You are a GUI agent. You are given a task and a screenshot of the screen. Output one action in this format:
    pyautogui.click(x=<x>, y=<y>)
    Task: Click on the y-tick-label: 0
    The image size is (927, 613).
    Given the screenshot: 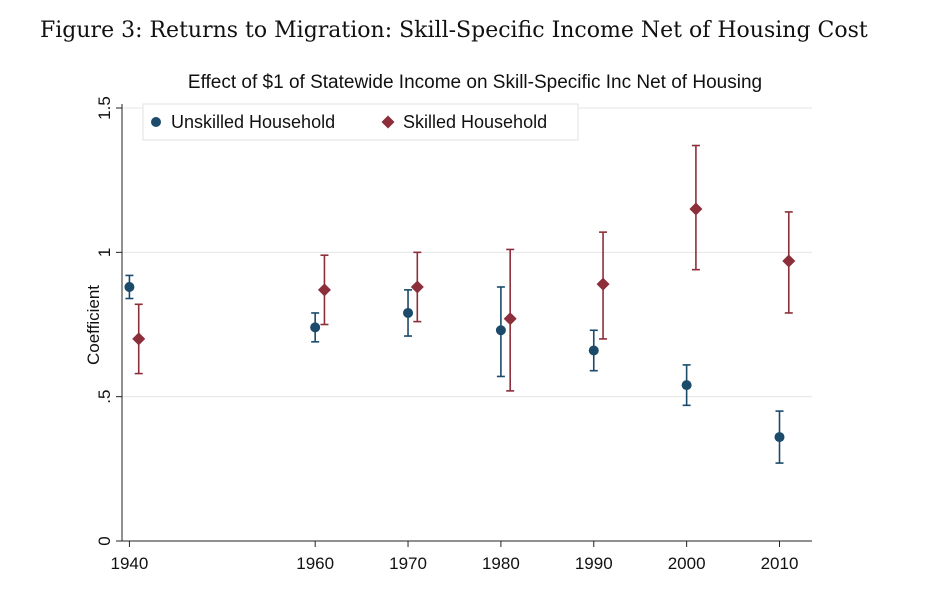 What is the action you would take?
    pyautogui.click(x=104, y=540)
    